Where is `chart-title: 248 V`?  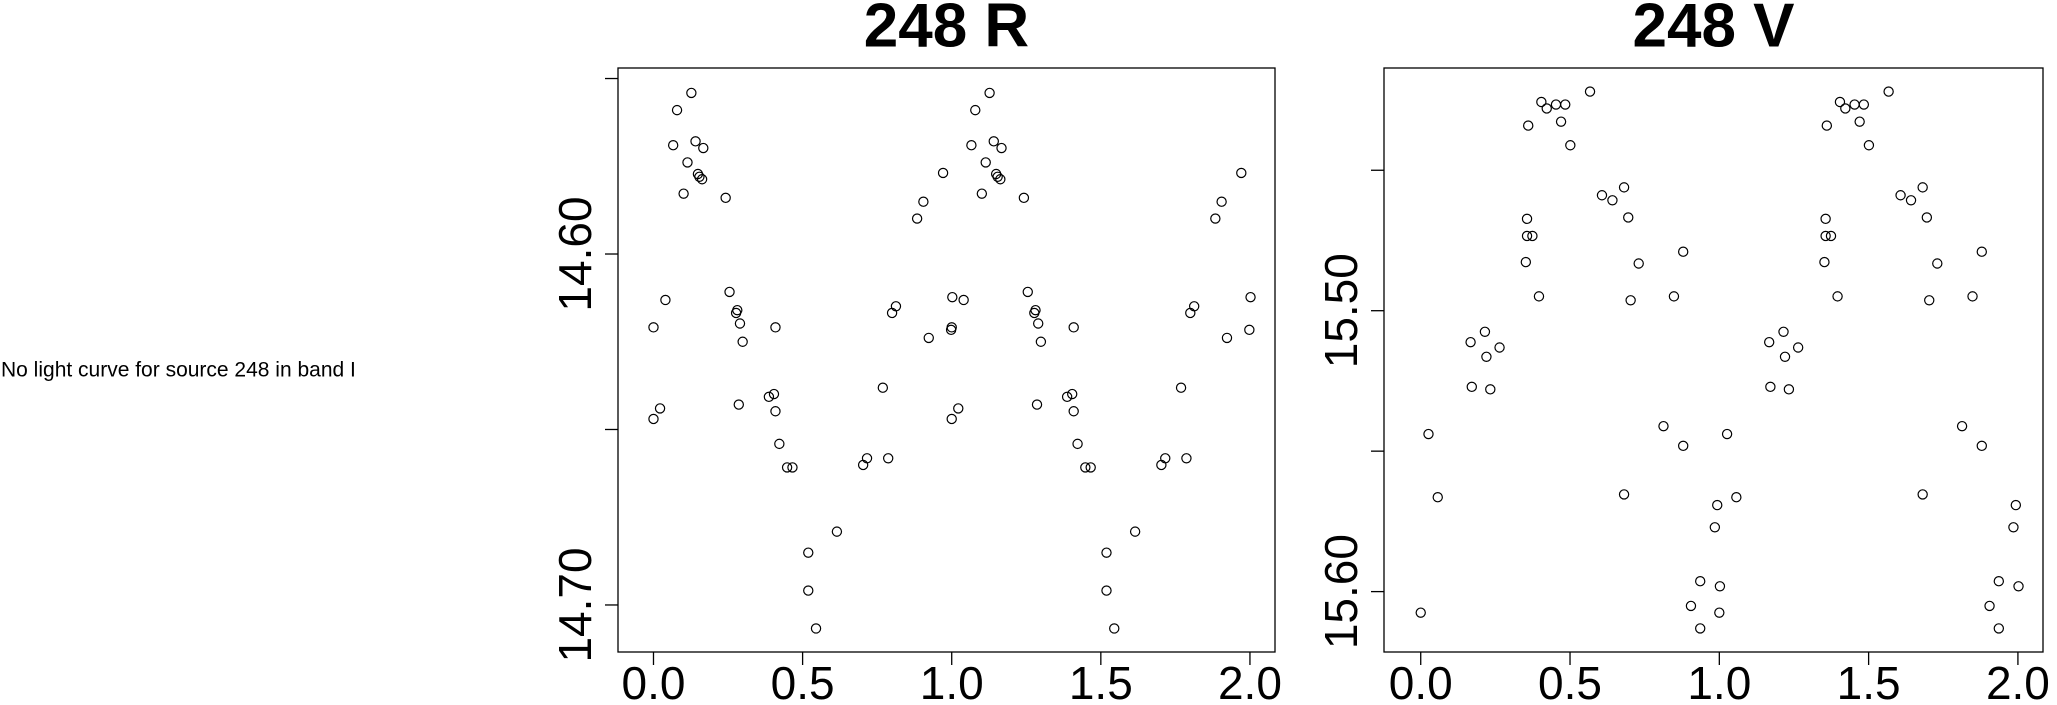 chart-title: 248 V is located at coordinates (1713, 30).